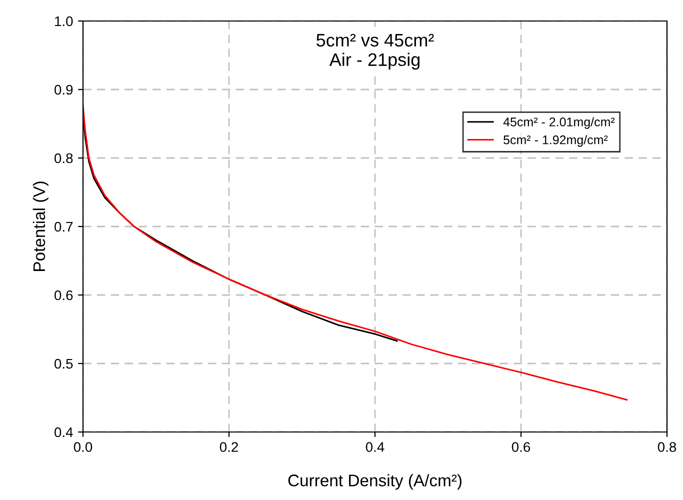  What do you see at coordinates (63, 363) in the screenshot?
I see `y-tick-label: 0.5` at bounding box center [63, 363].